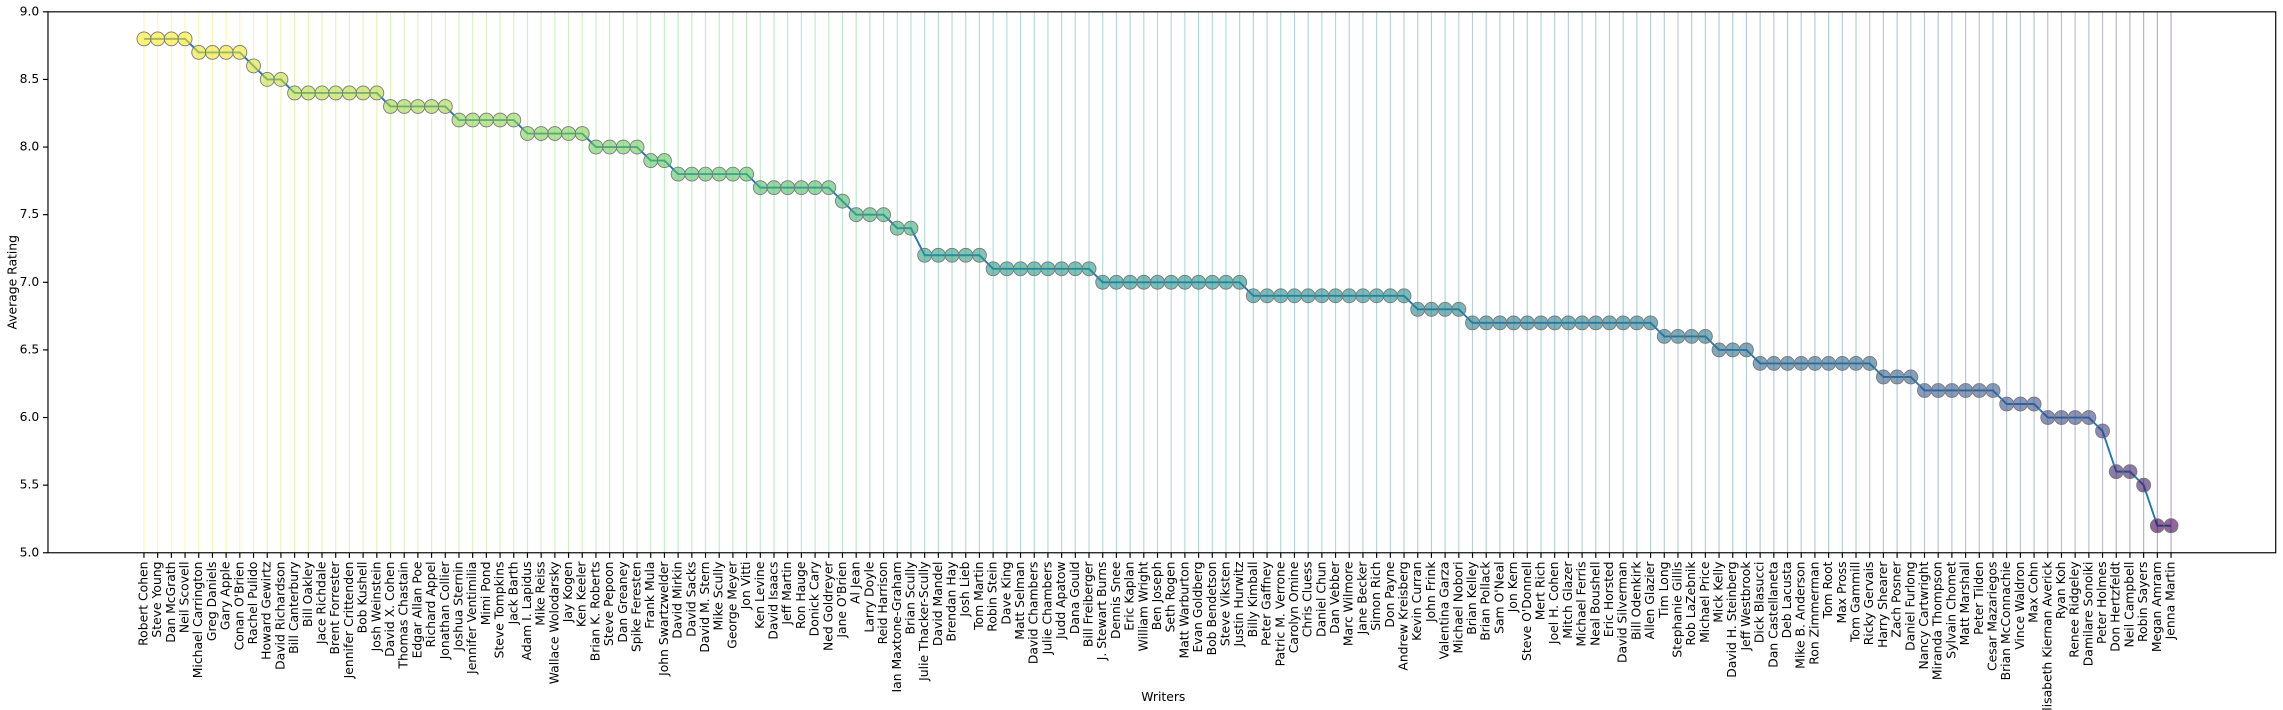 The width and height of the screenshot is (2283, 710). Describe the element at coordinates (1842, 592) in the screenshot. I see `x-tick-label: Max Pross` at that location.